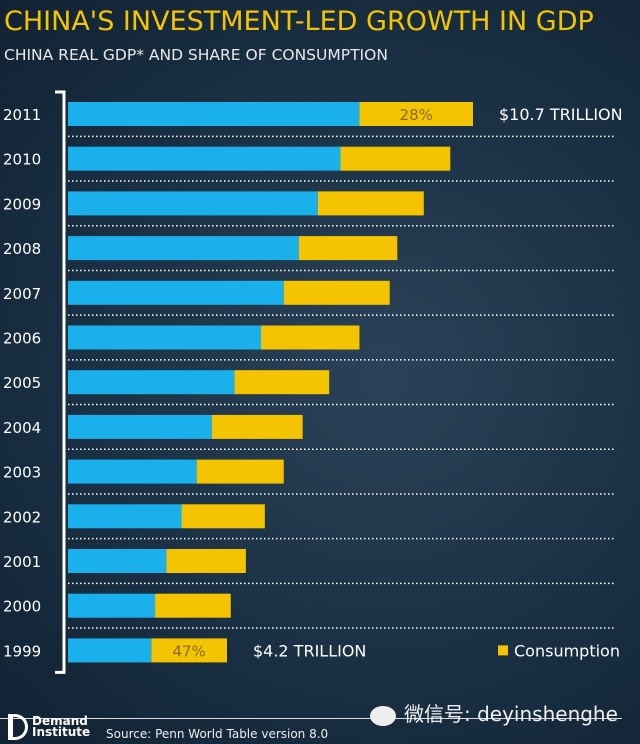  What do you see at coordinates (22, 651) in the screenshot?
I see `year-label: 1999` at bounding box center [22, 651].